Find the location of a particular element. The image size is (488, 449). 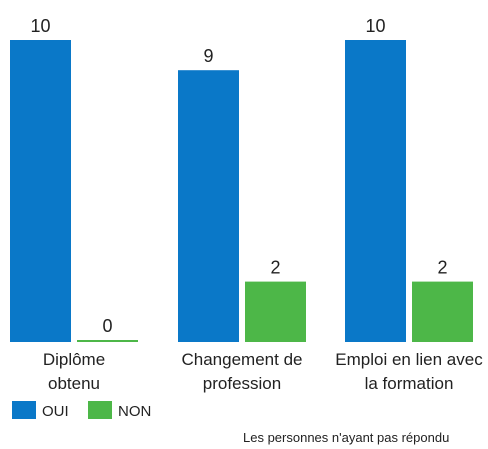

footnote: Les personnes n'ayant pas répondu is located at coordinates (346, 437).